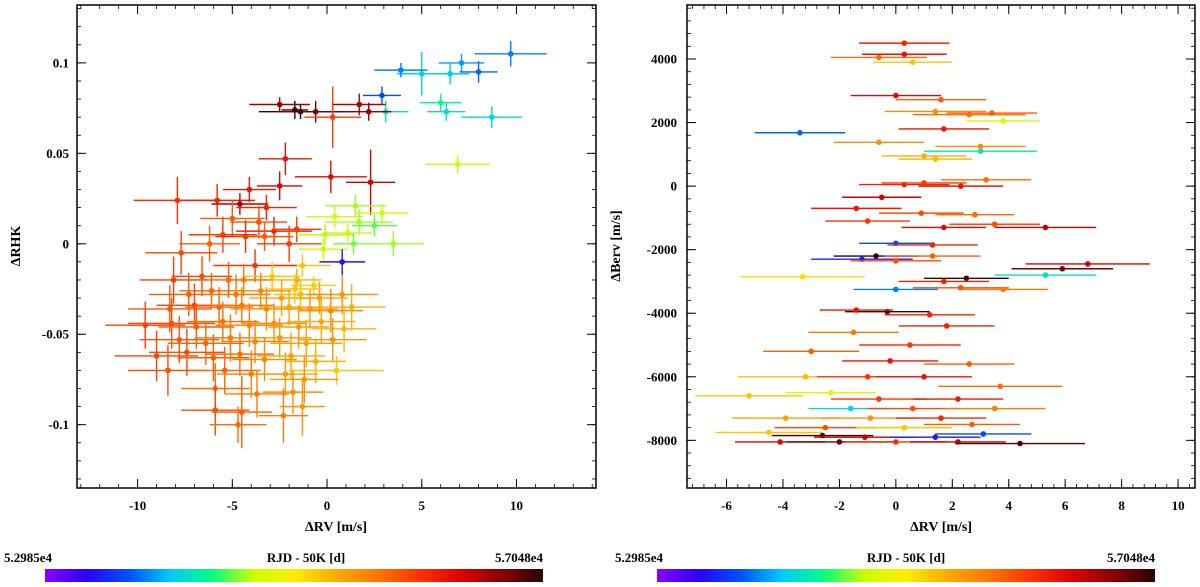 Image resolution: width=1200 pixels, height=587 pixels. I want to click on right-colorbar-max-label: 5.7048e4, so click(1131, 557).